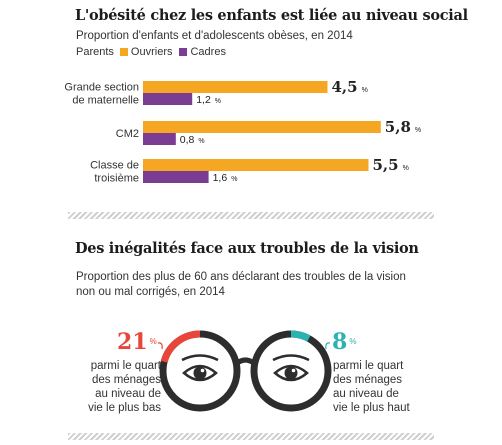  Describe the element at coordinates (101, 88) in the screenshot. I see `category-label: Grande section` at that location.